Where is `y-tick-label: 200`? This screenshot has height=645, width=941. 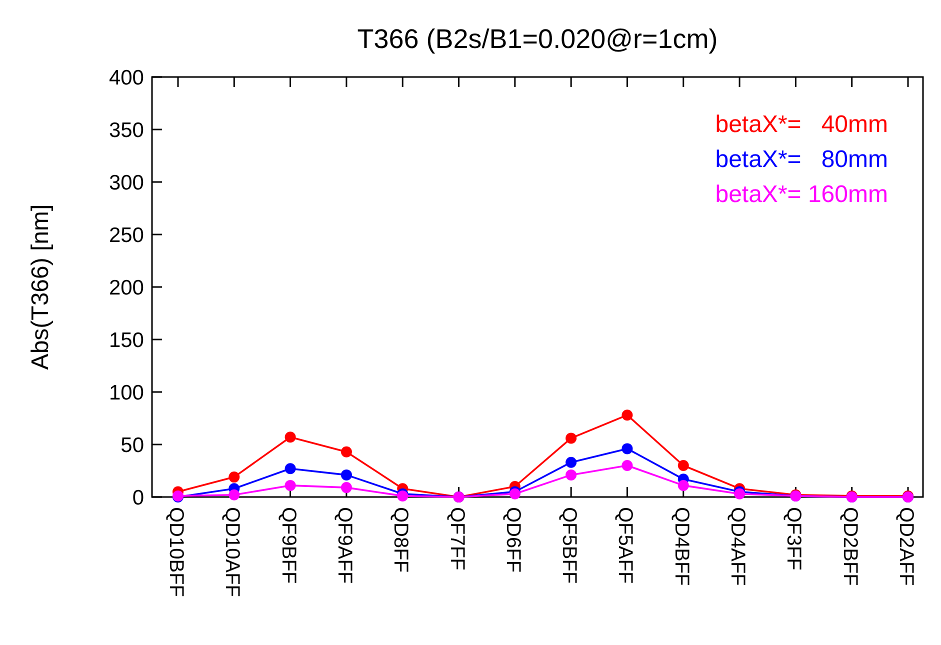 y-tick-label: 200 is located at coordinates (126, 288).